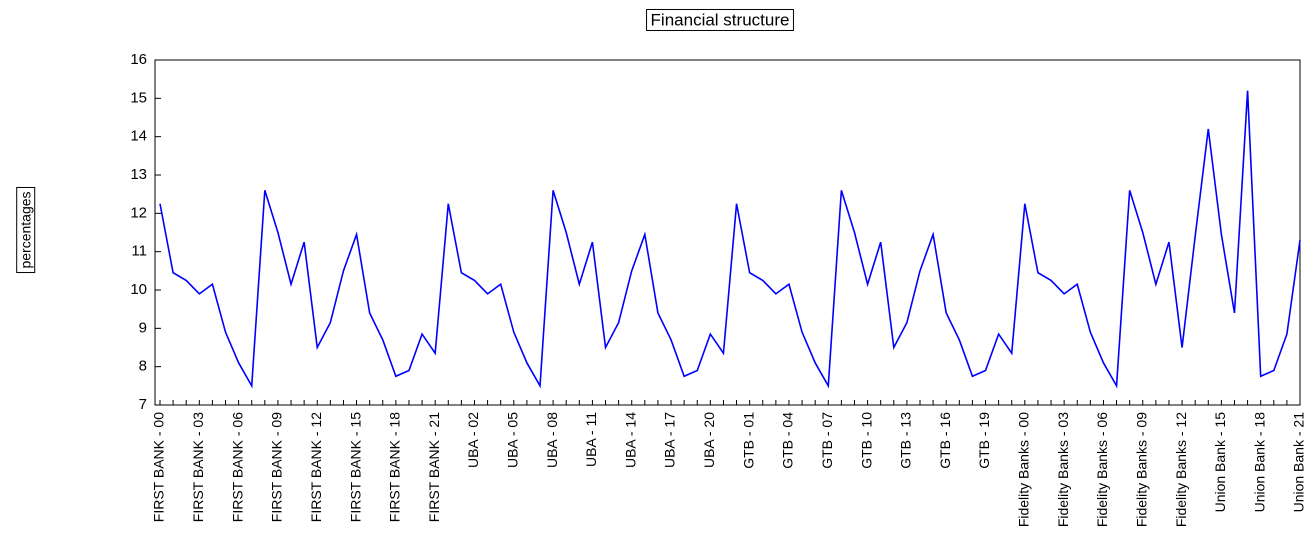 Image resolution: width=1310 pixels, height=550 pixels. Describe the element at coordinates (138, 174) in the screenshot. I see `y-tick-label: 13` at that location.